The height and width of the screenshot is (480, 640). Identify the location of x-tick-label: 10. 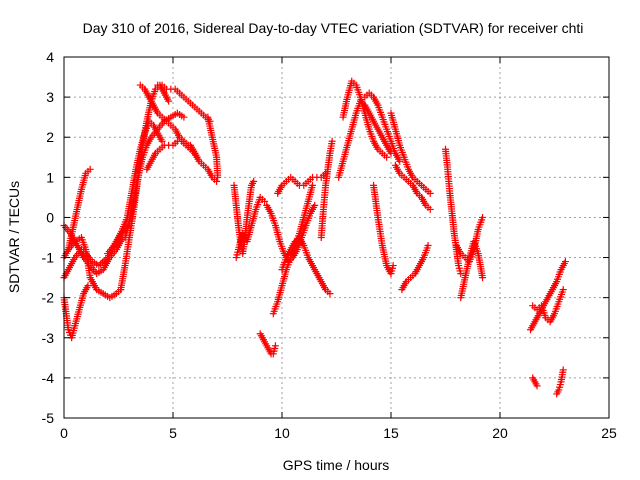
(282, 433).